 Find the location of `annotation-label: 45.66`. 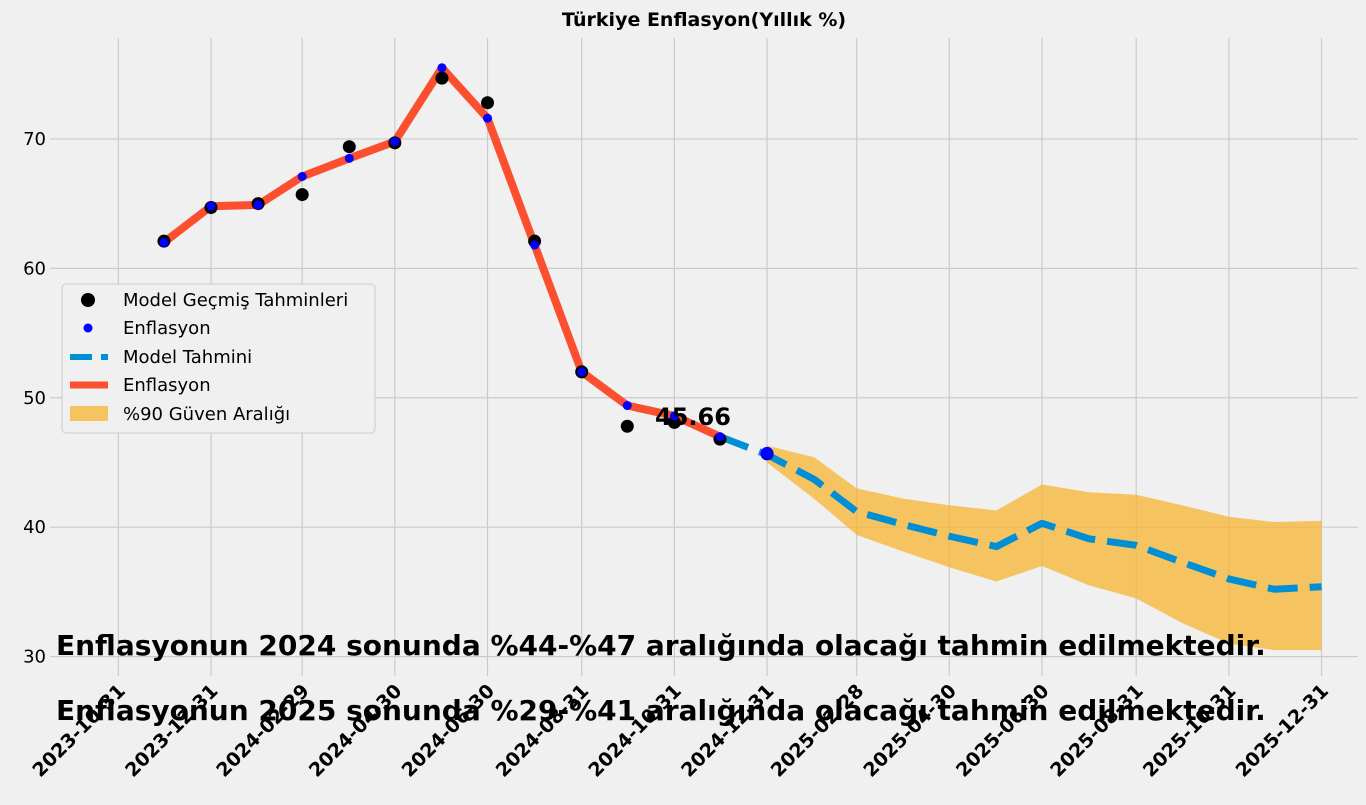

annotation-label: 45.66 is located at coordinates (693, 417).